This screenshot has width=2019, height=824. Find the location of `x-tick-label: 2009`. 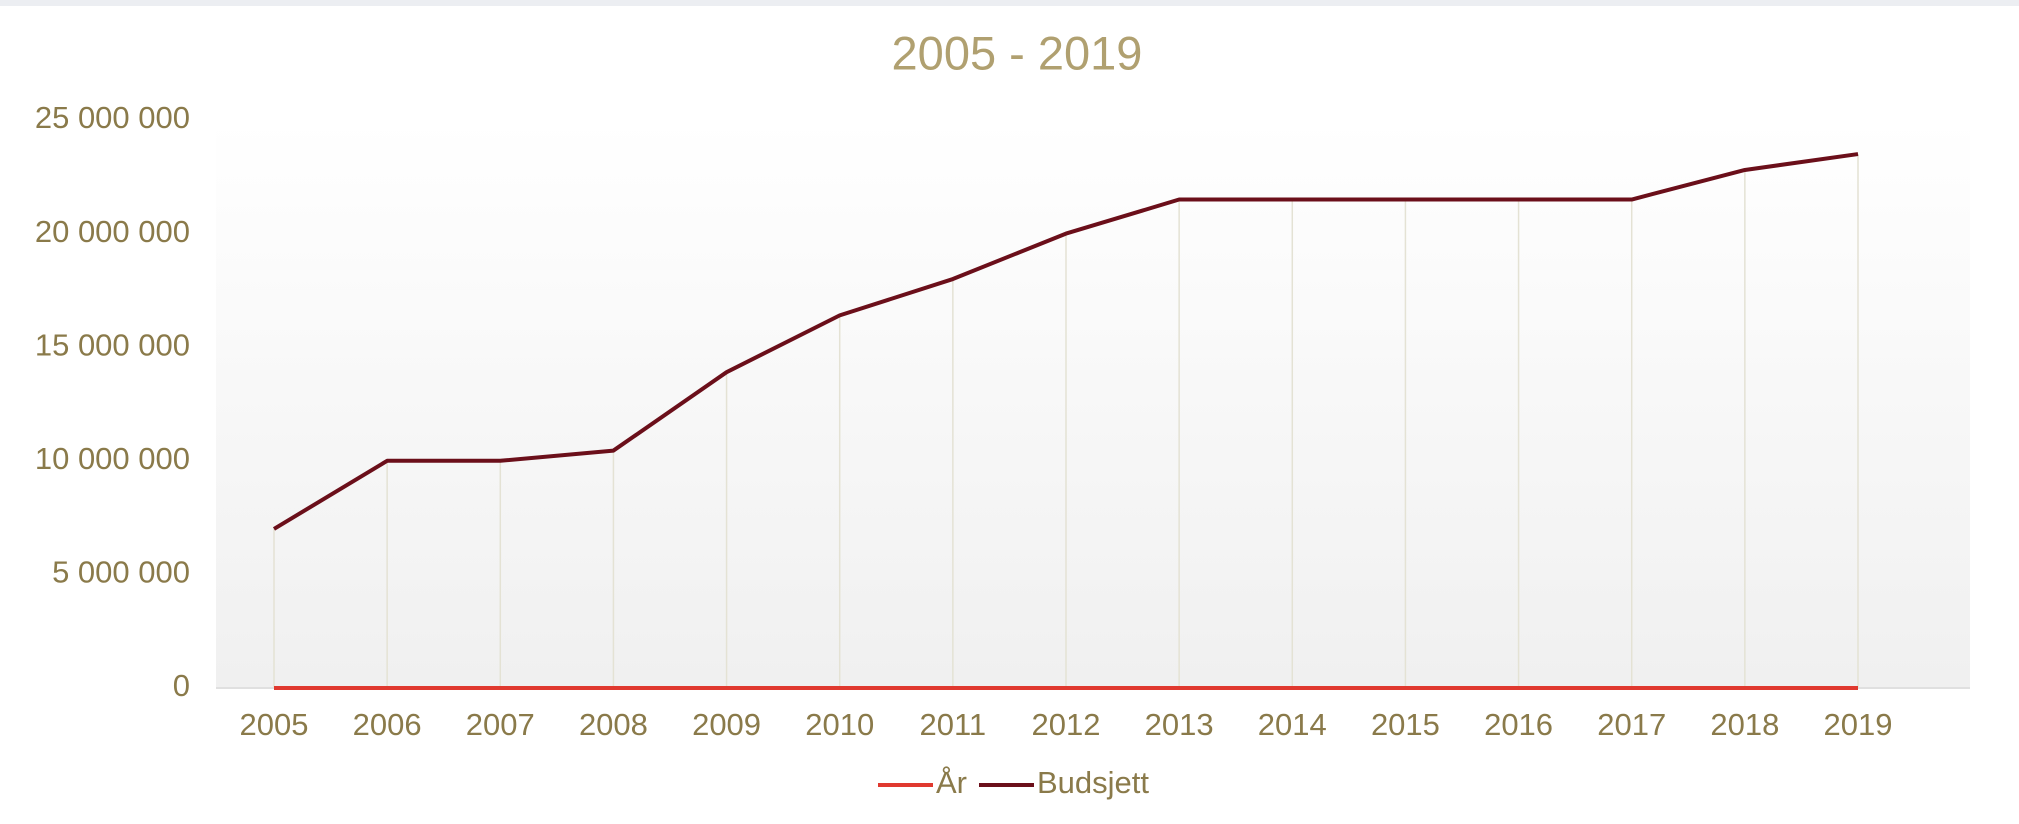

x-tick-label: 2009 is located at coordinates (726, 724).